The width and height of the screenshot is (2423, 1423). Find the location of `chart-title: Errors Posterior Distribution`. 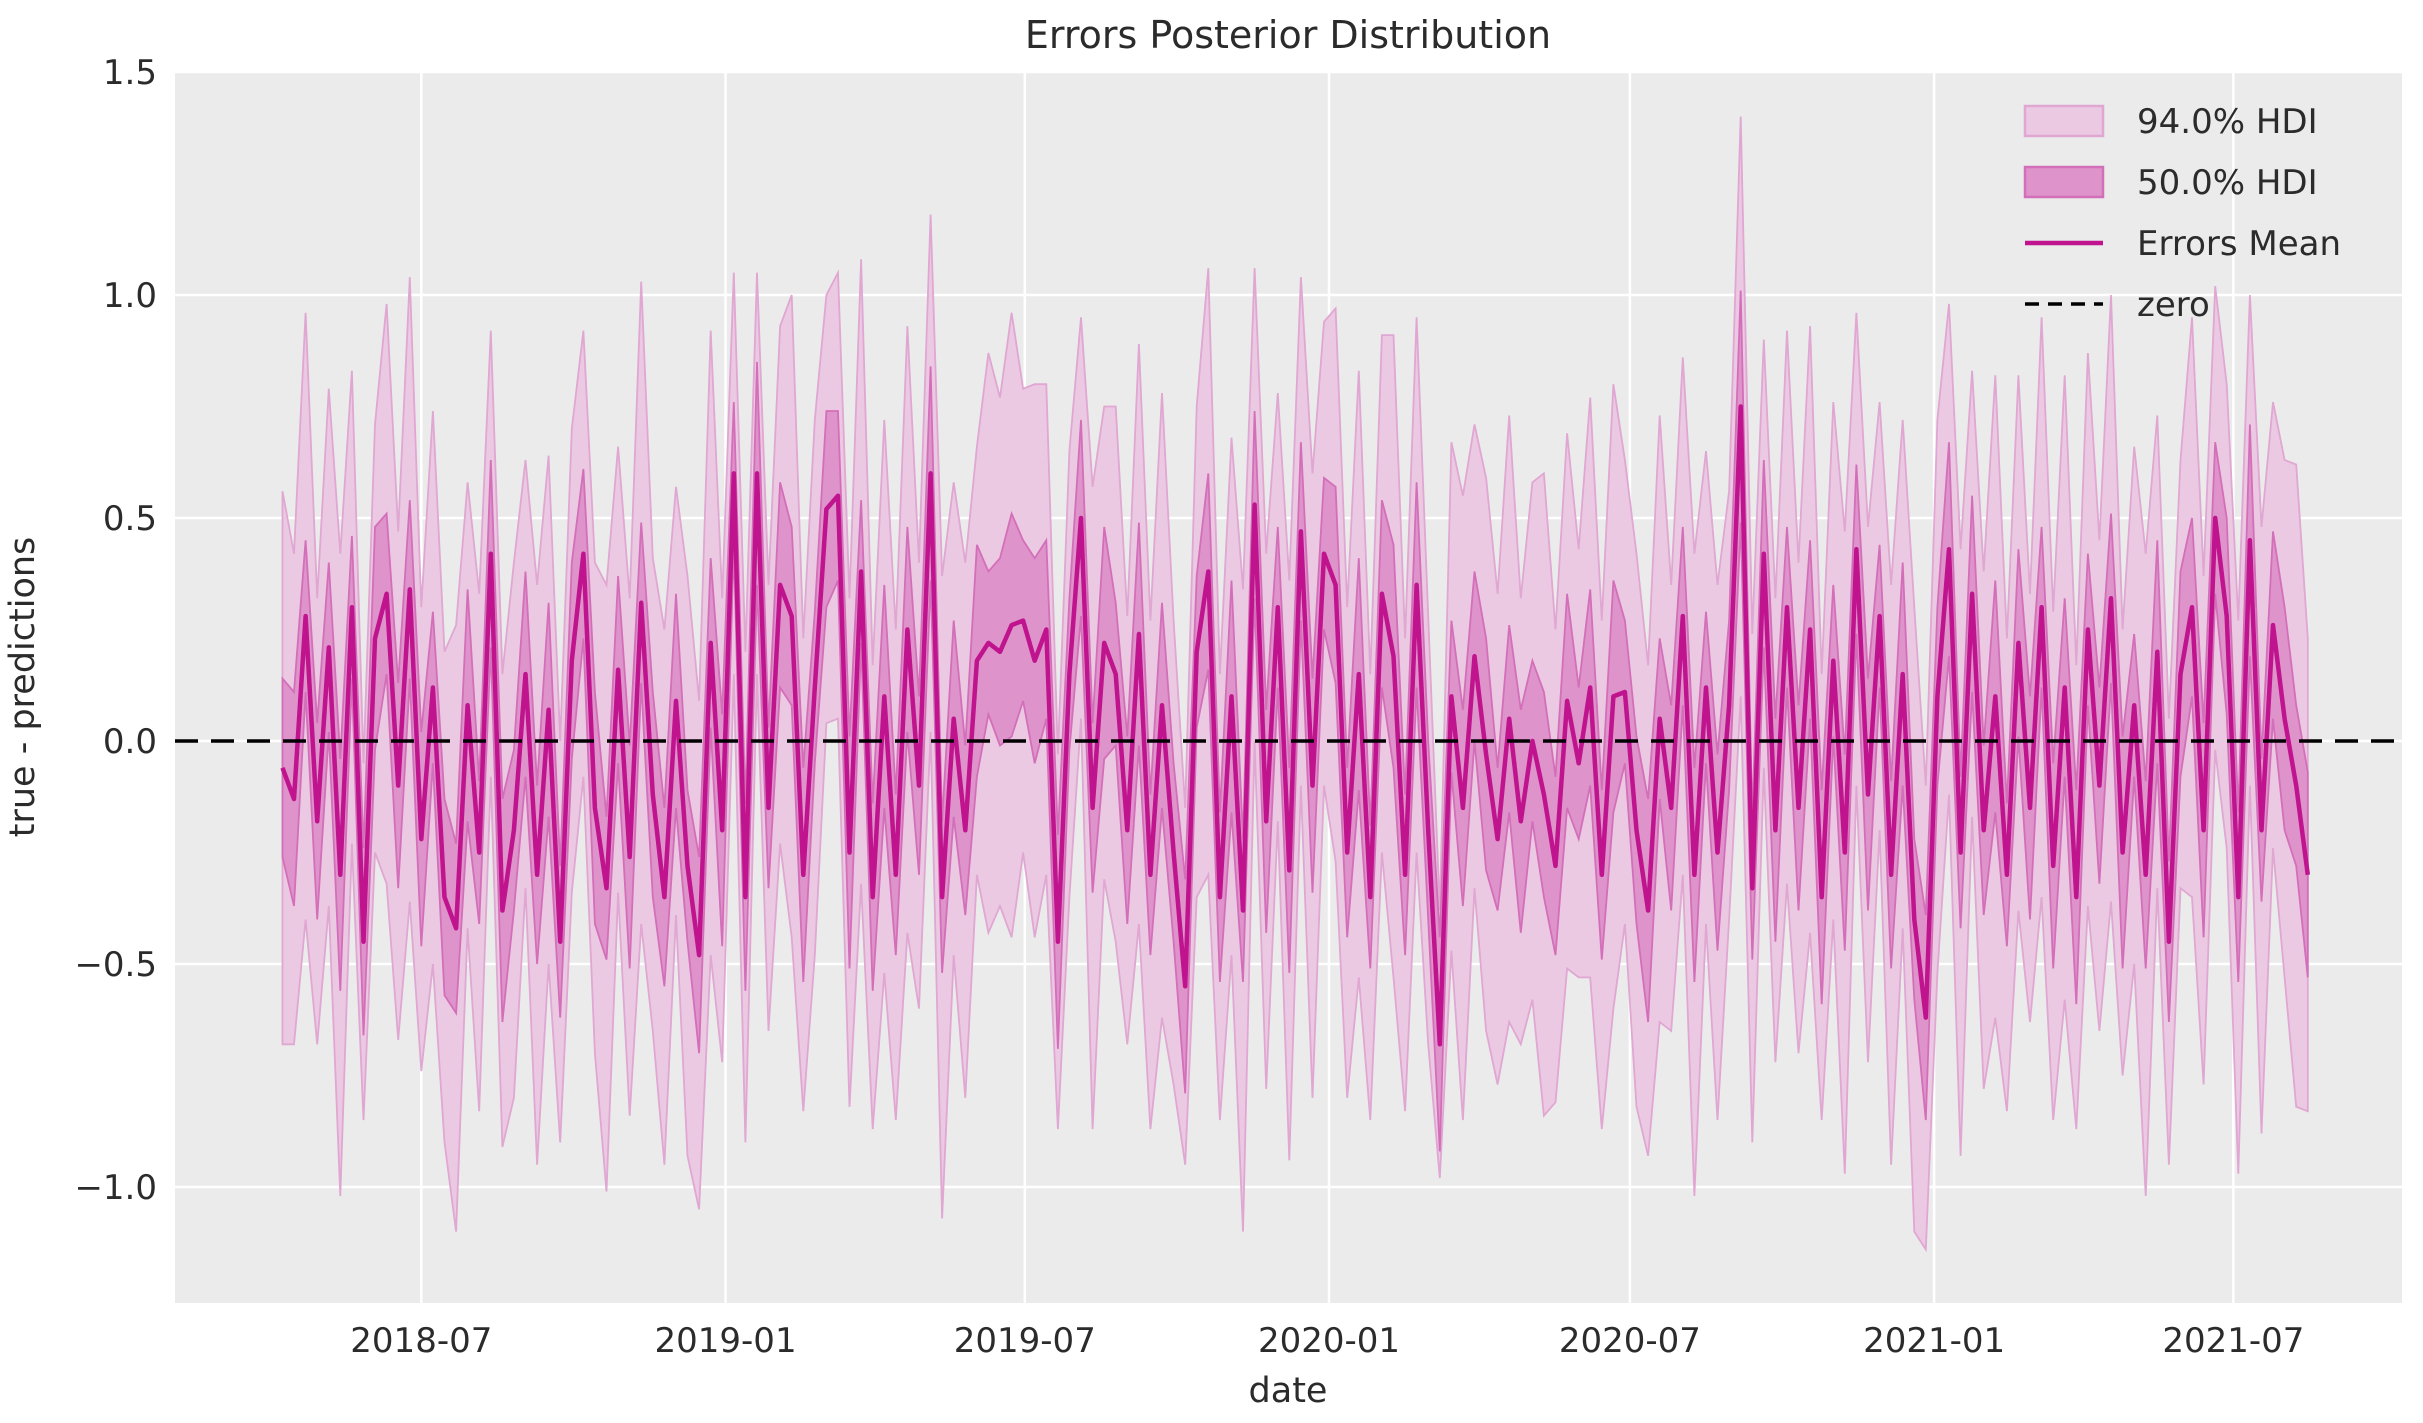

chart-title: Errors Posterior Distribution is located at coordinates (1288, 35).